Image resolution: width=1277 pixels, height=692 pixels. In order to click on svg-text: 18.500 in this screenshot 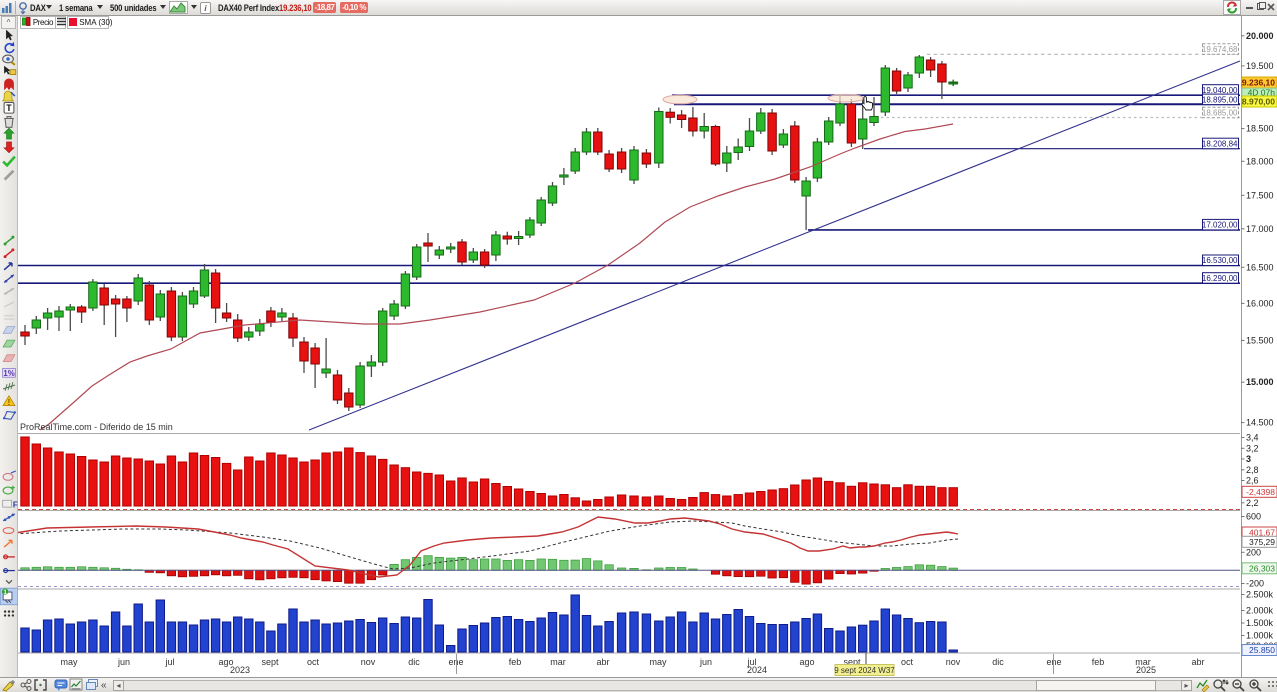, I will do `click(1260, 129)`.